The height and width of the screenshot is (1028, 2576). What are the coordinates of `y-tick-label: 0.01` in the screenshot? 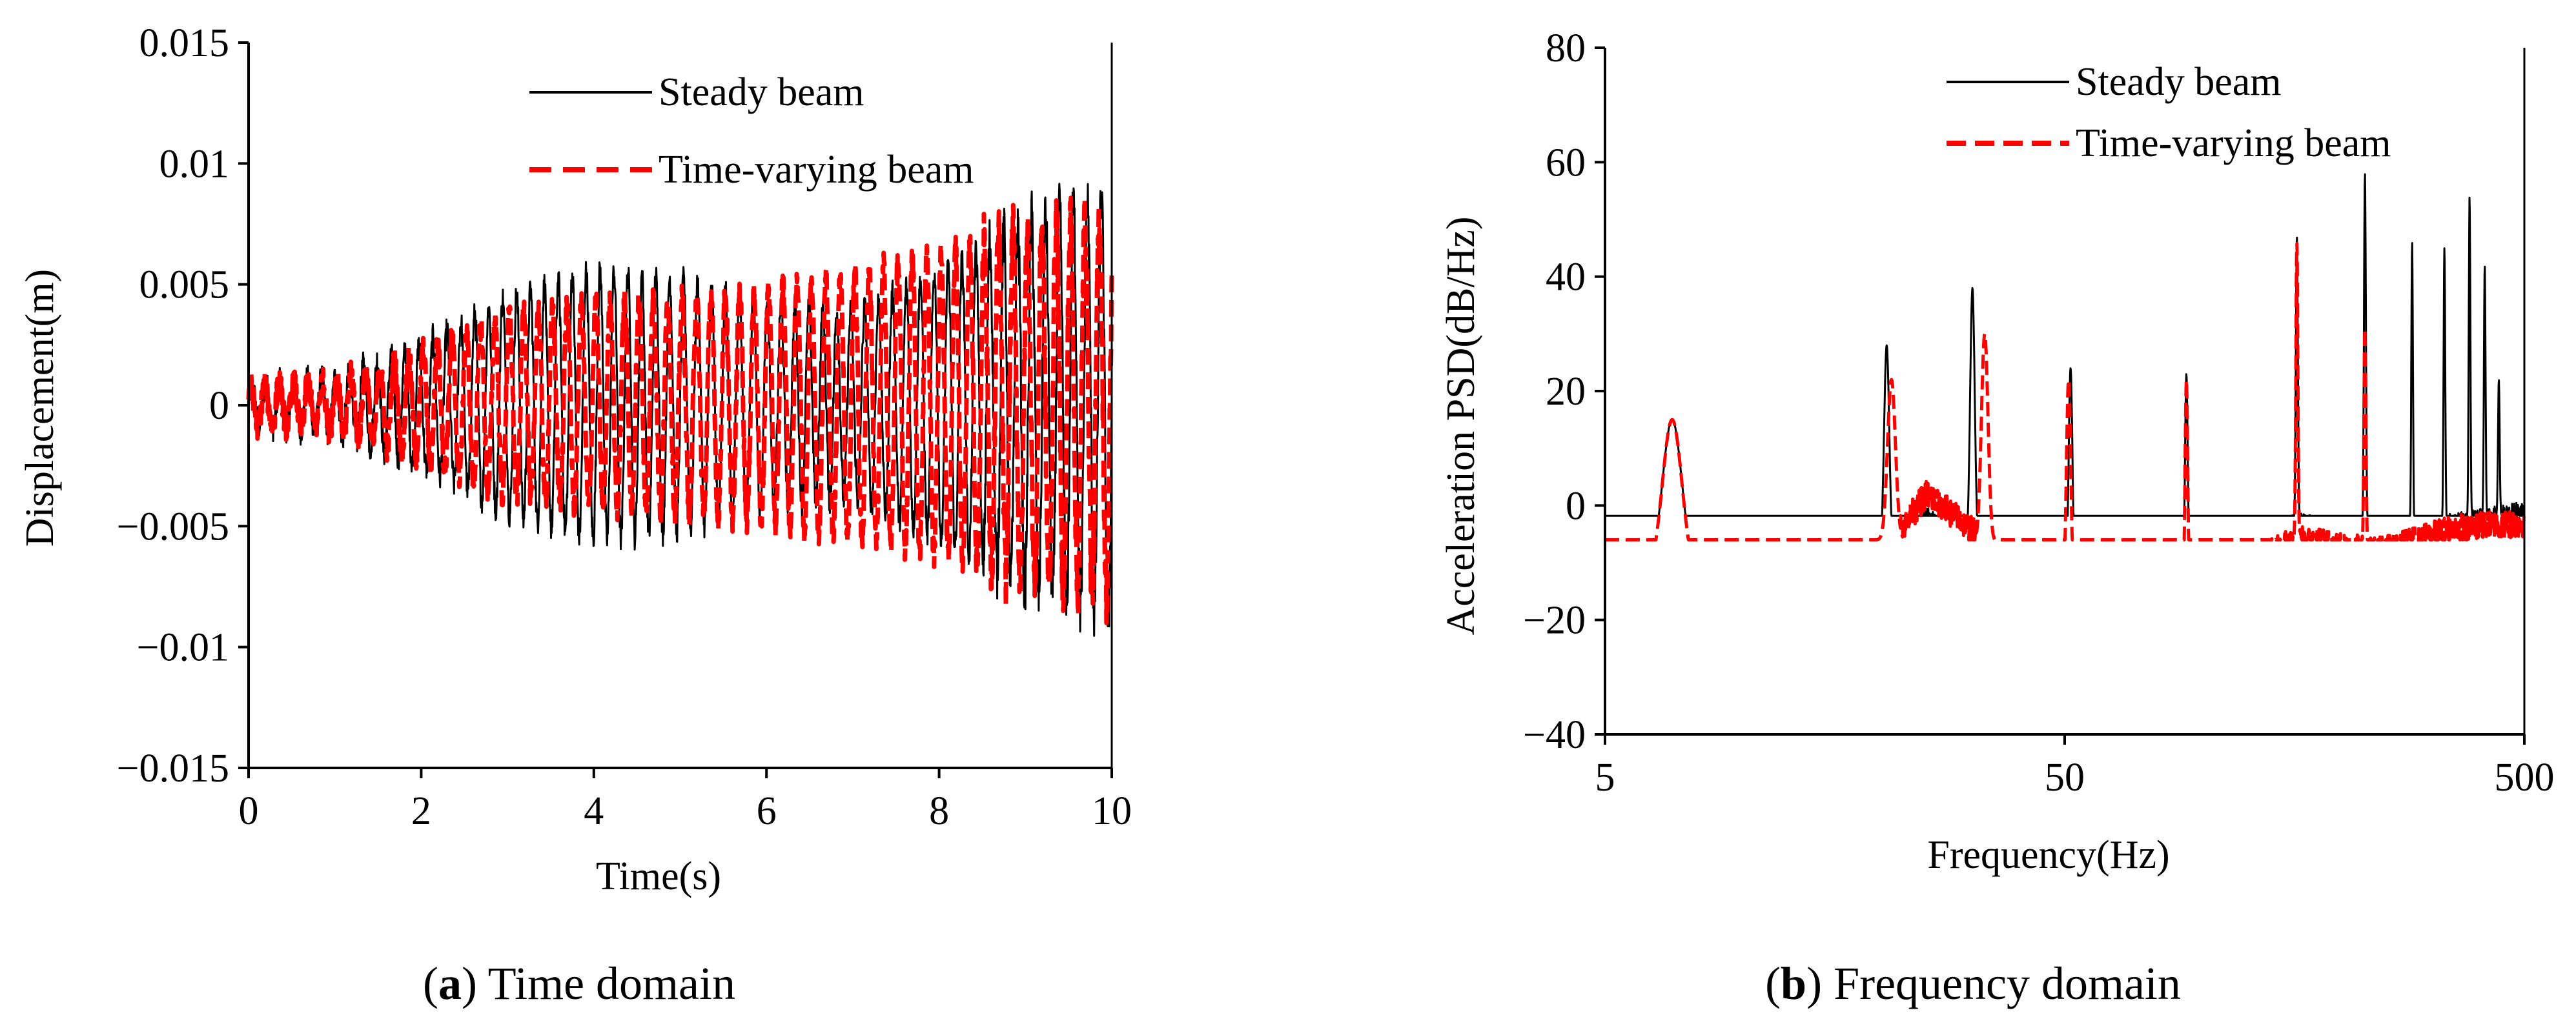 It's located at (194, 164).